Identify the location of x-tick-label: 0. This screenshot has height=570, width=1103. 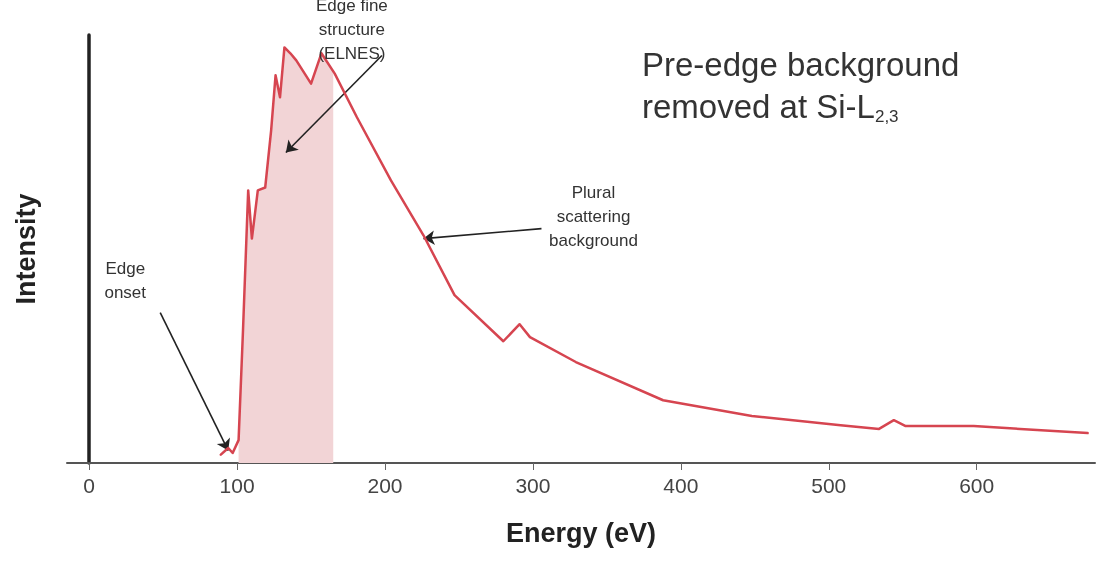
(89, 485).